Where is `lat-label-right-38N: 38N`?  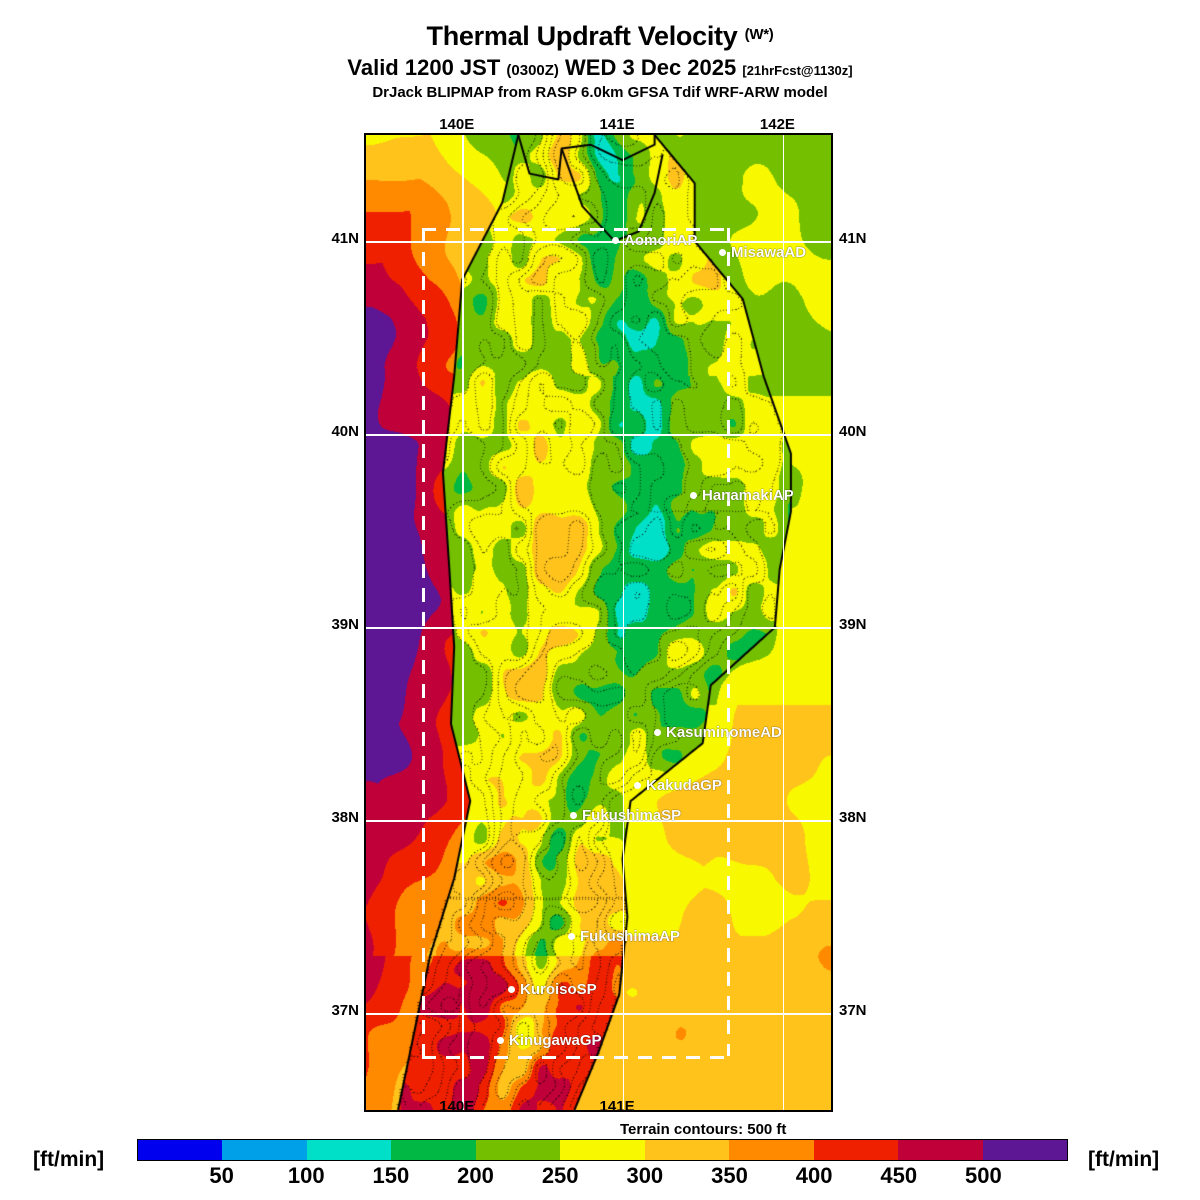 lat-label-right-38N: 38N is located at coordinates (853, 818).